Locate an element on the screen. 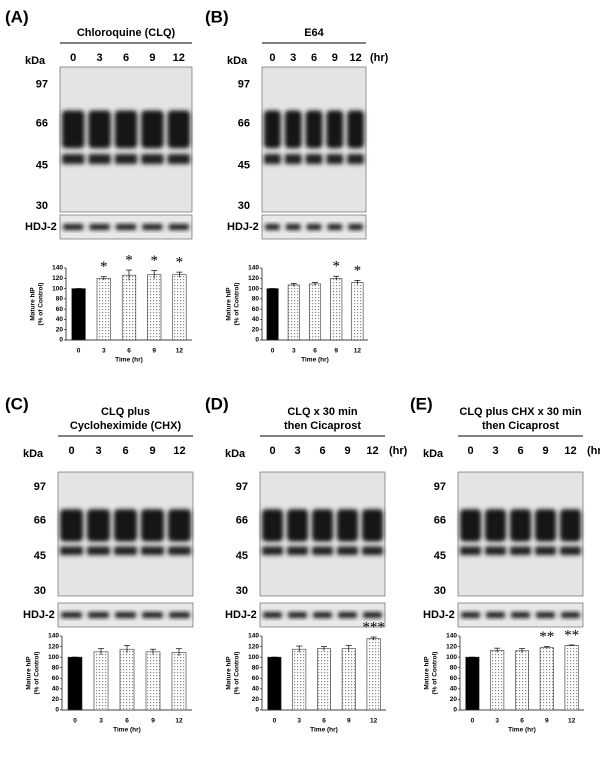  blot-bands is located at coordinates (125, 532).